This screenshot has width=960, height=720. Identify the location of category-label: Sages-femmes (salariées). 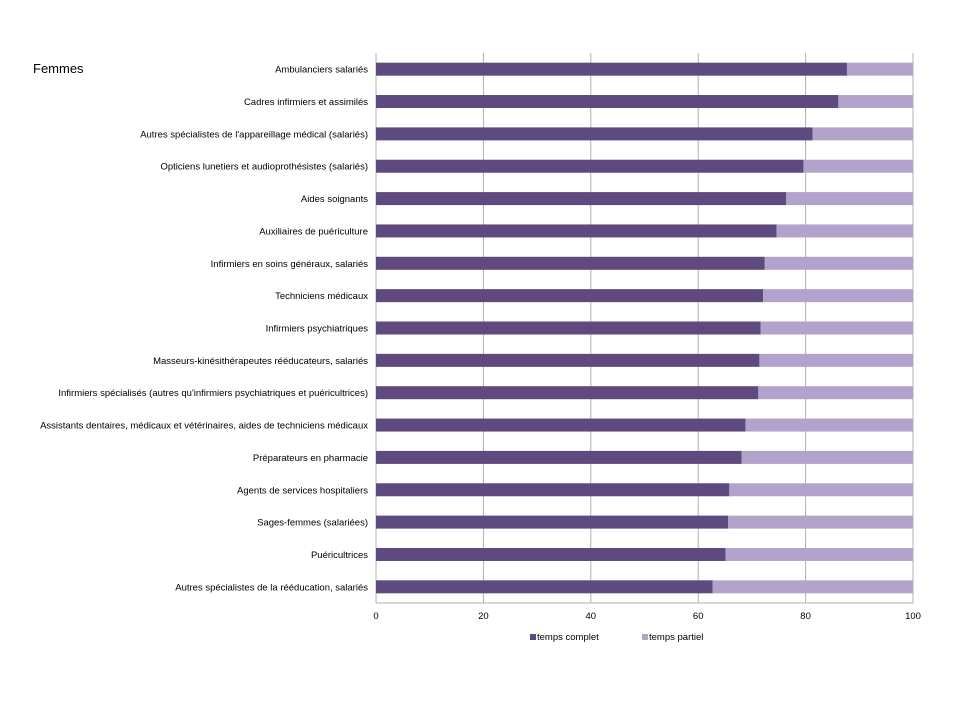
(312, 523).